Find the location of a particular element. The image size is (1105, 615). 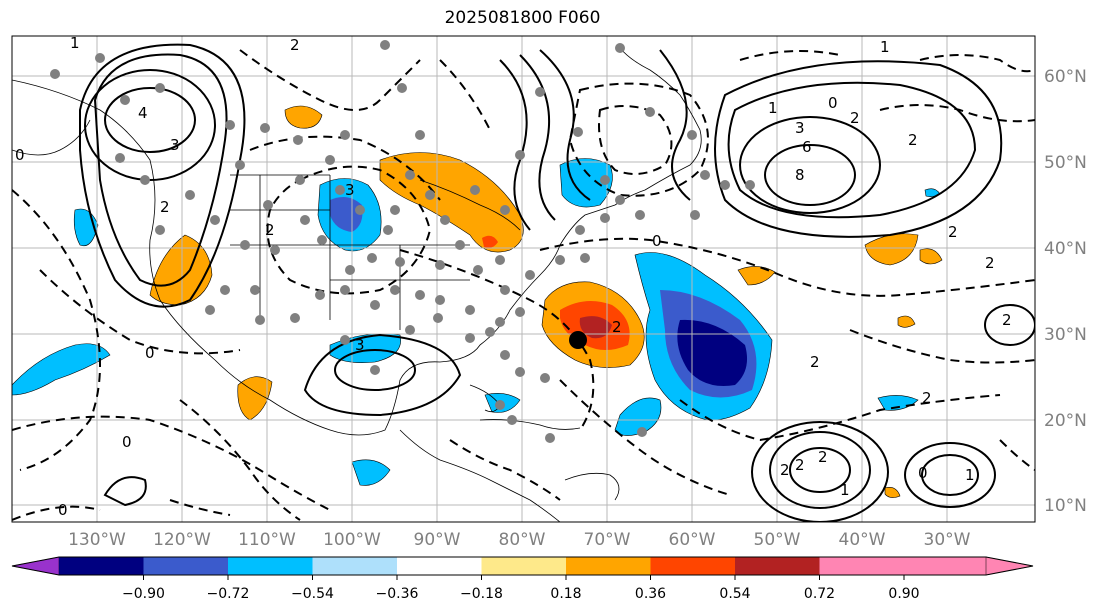

lat-label: 30°N is located at coordinates (1065, 335).